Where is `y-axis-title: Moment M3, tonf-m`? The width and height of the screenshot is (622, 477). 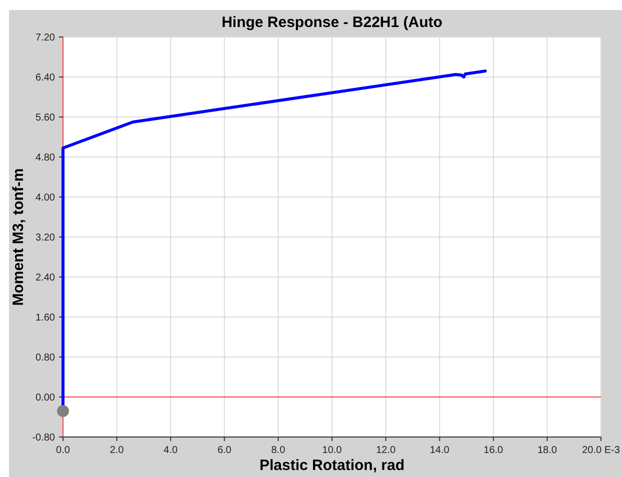 y-axis-title: Moment M3, tonf-m is located at coordinates (18, 237).